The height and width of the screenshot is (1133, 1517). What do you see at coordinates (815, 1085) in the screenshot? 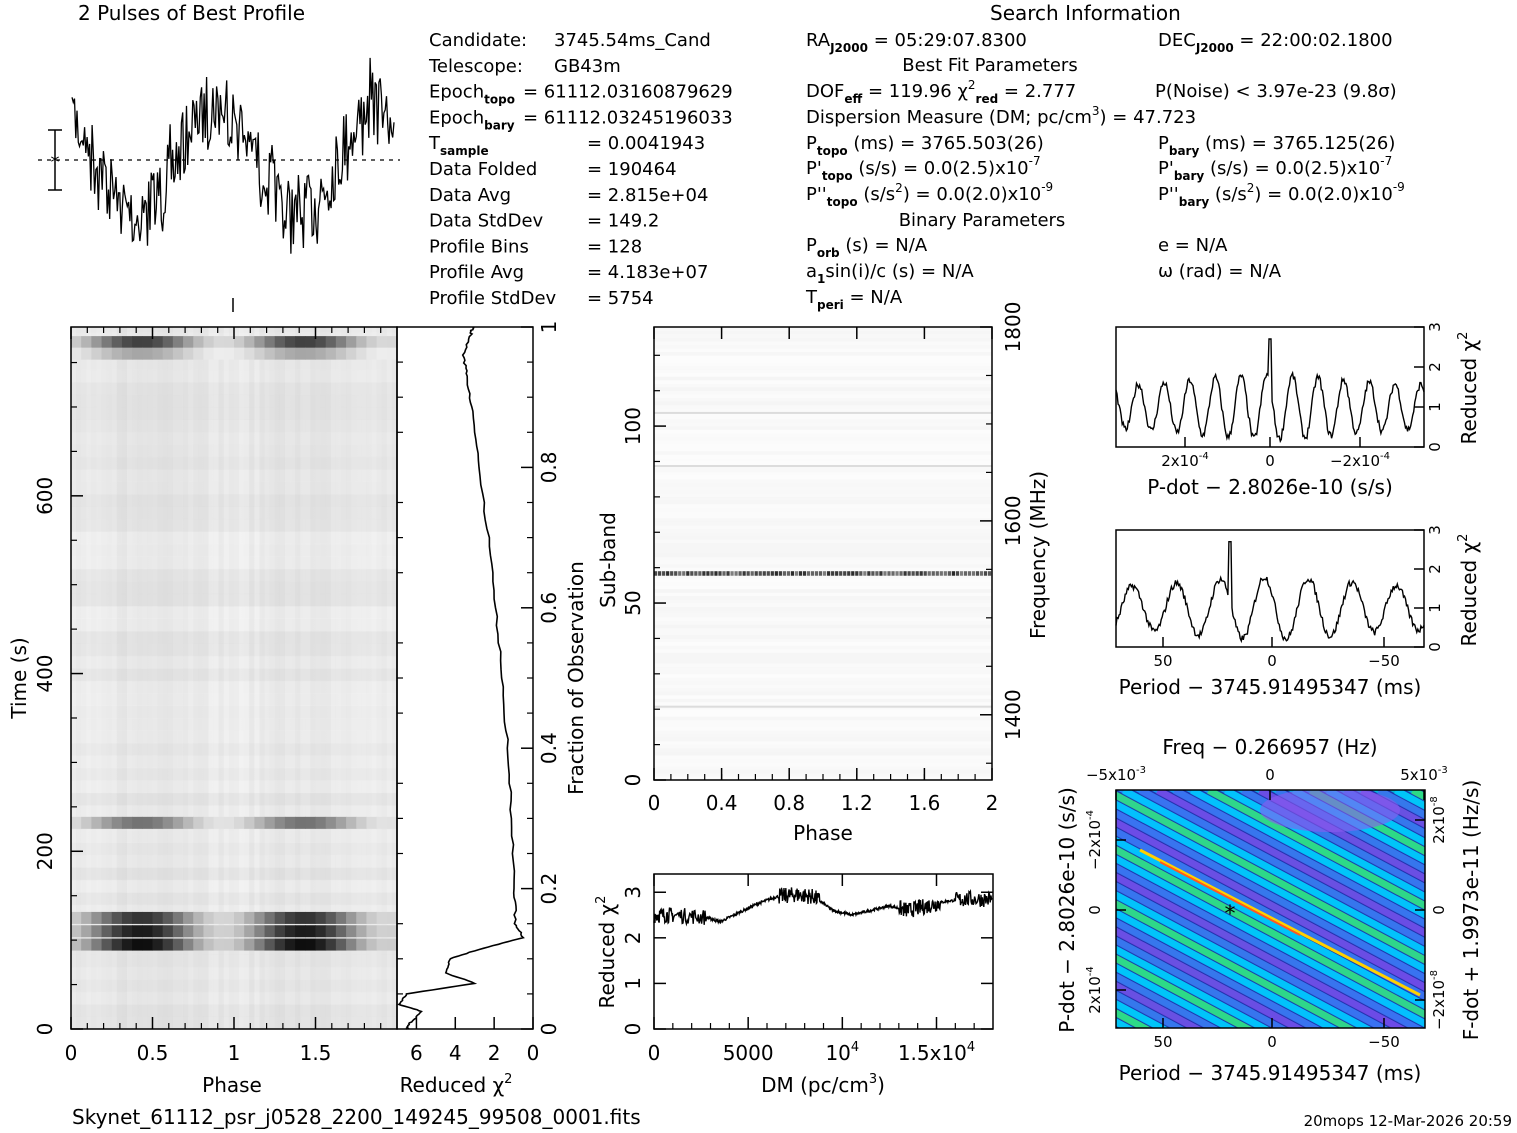
I see `chi2-dm-xlabel-text: DM (pc/cm` at bounding box center [815, 1085].